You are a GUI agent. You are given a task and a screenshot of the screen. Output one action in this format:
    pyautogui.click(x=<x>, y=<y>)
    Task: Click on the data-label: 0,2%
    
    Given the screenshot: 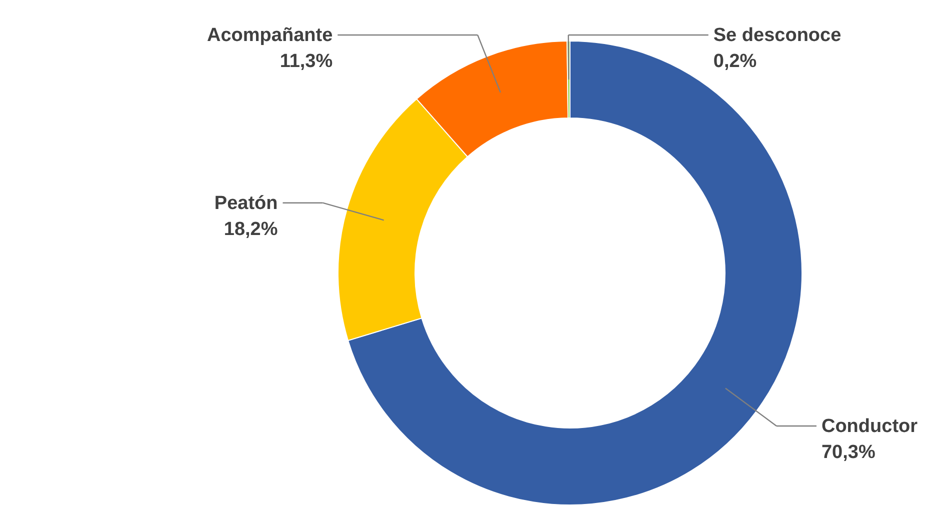 What is the action you would take?
    pyautogui.click(x=735, y=61)
    